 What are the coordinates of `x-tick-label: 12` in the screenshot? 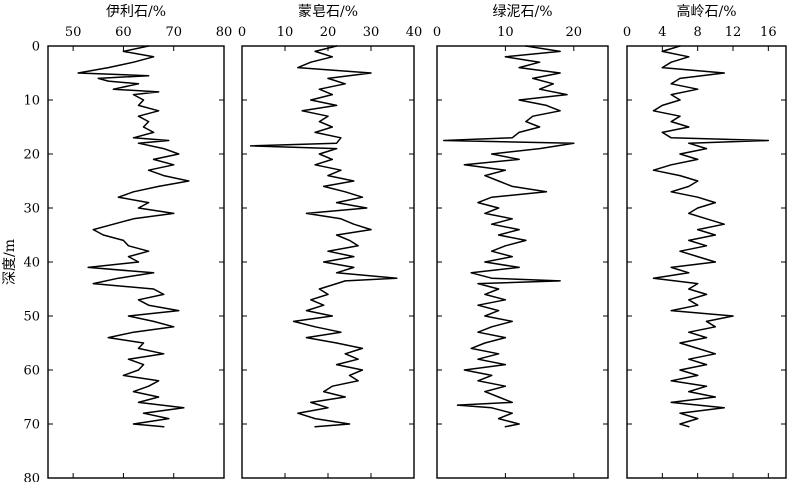 It's located at (733, 32).